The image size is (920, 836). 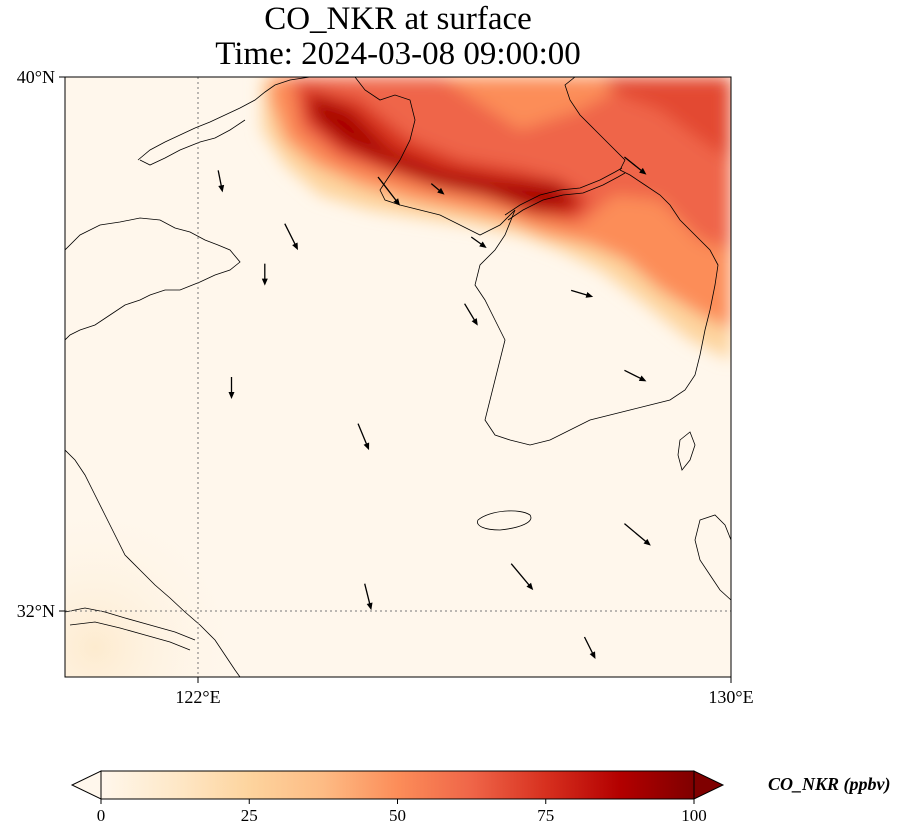 I want to click on coastline-liaodong, so click(x=224, y=119).